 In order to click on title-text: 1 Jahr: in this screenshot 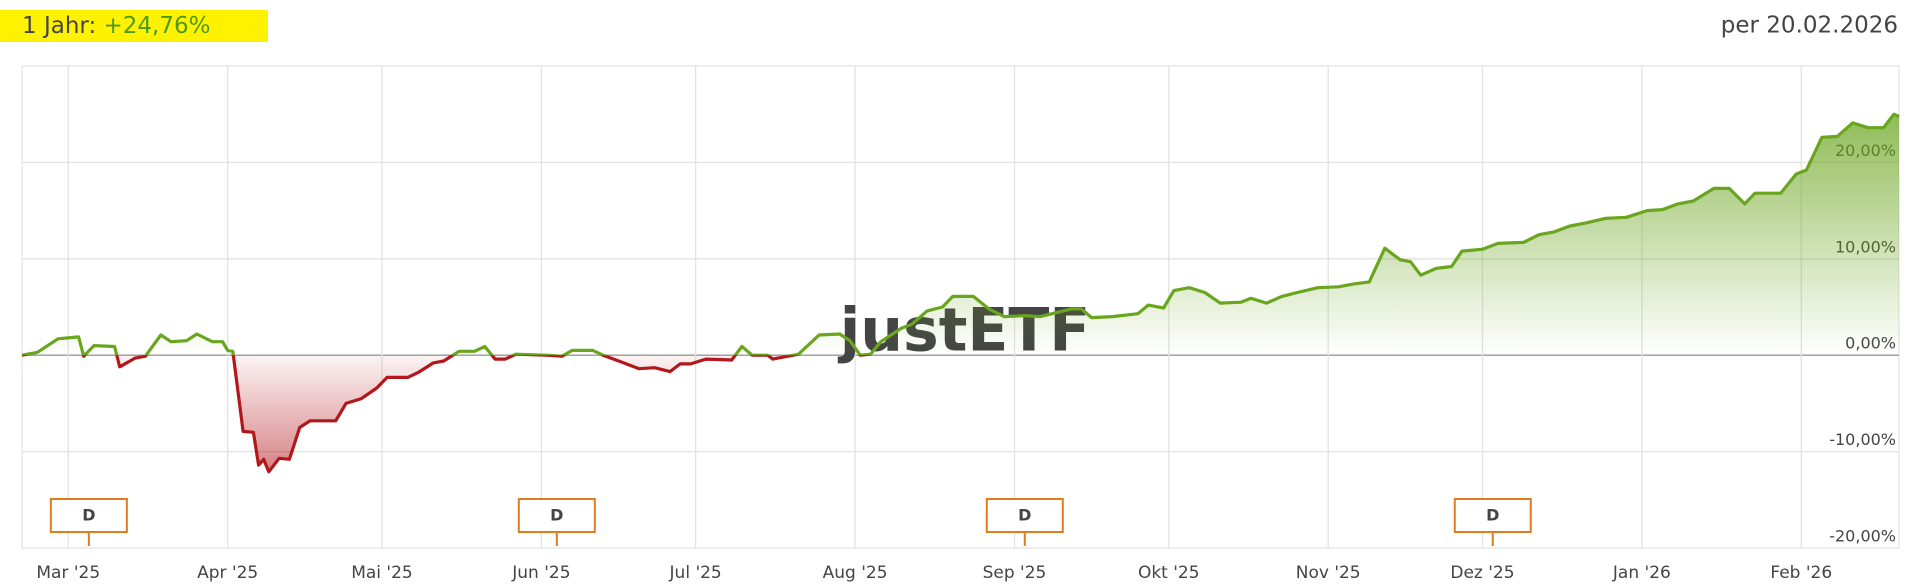, I will do `click(59, 26)`.